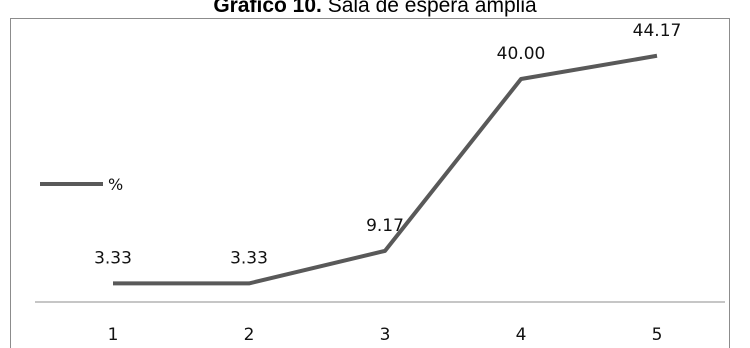 This screenshot has height=348, width=750. Describe the element at coordinates (521, 335) in the screenshot. I see `x-tick-label: 4` at that location.